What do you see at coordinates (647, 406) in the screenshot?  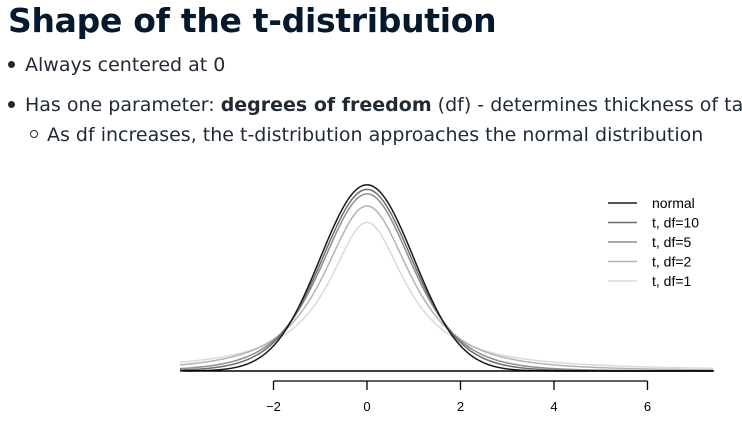 I see `x-tick-label: 6` at bounding box center [647, 406].